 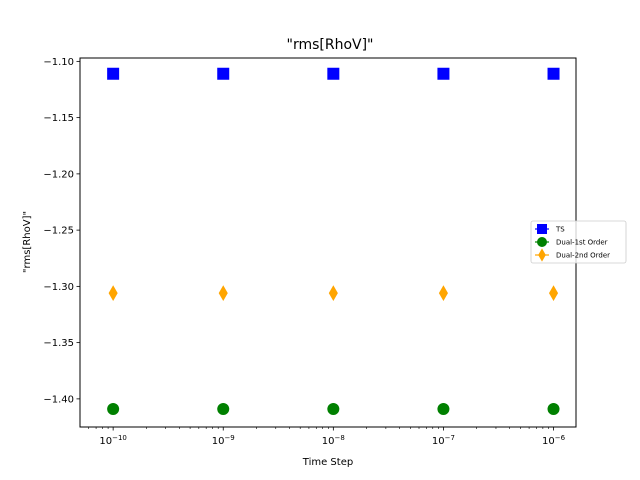 I want to click on x-tick-label: 10⁻⁹, so click(x=223, y=440).